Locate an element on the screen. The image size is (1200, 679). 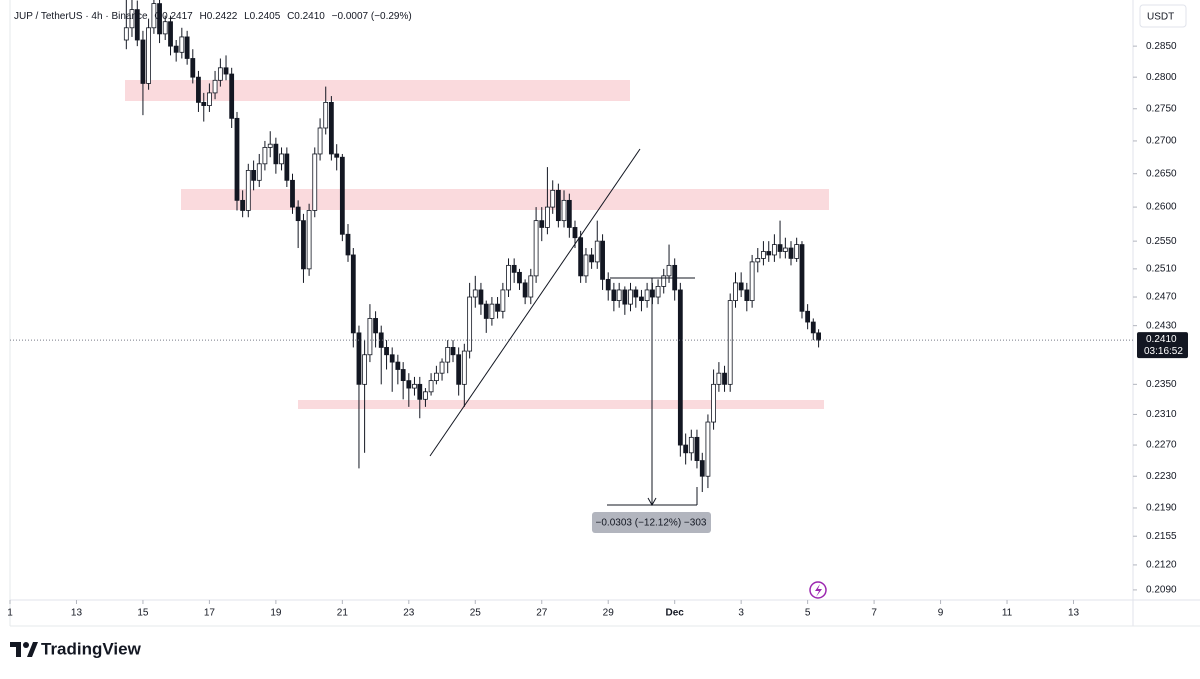
y-tick-label: 0.2700 is located at coordinates (1161, 141).